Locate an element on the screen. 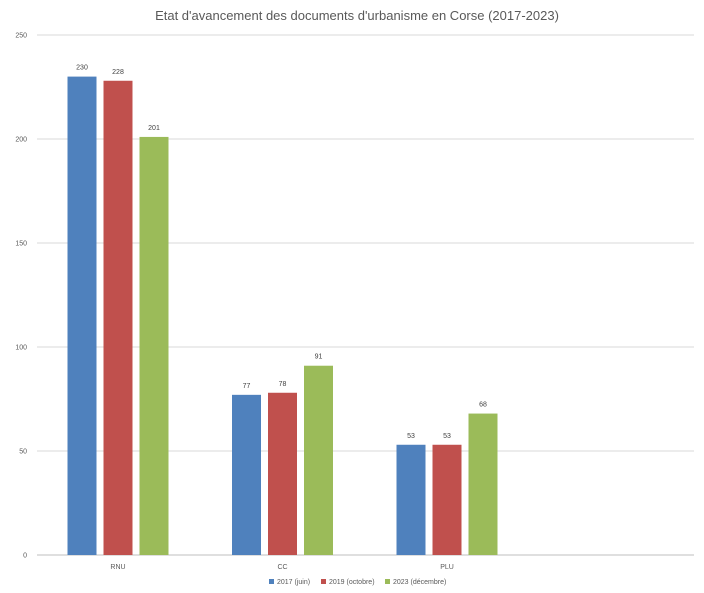 The height and width of the screenshot is (593, 704). data-label: 77 is located at coordinates (247, 386).